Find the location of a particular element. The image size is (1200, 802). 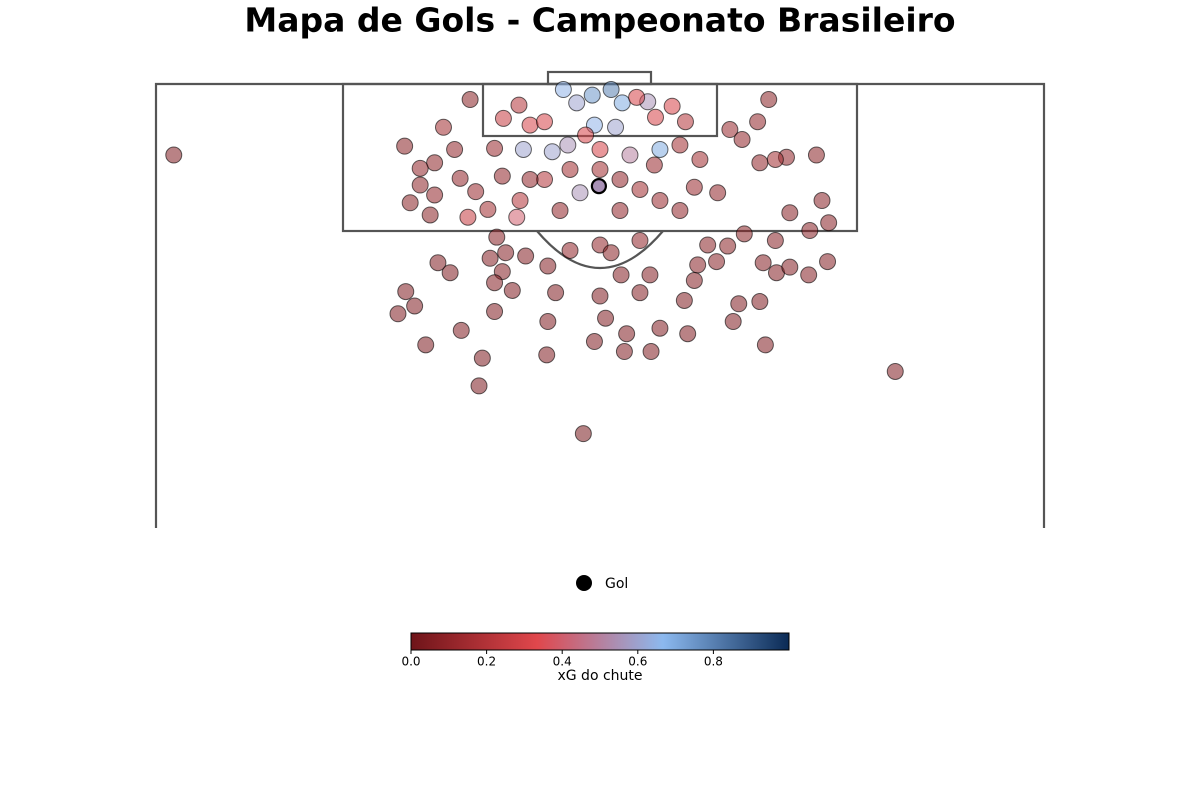

chart-title: Mapa de Gols - Campeonato Brasileiro is located at coordinates (599, 20).